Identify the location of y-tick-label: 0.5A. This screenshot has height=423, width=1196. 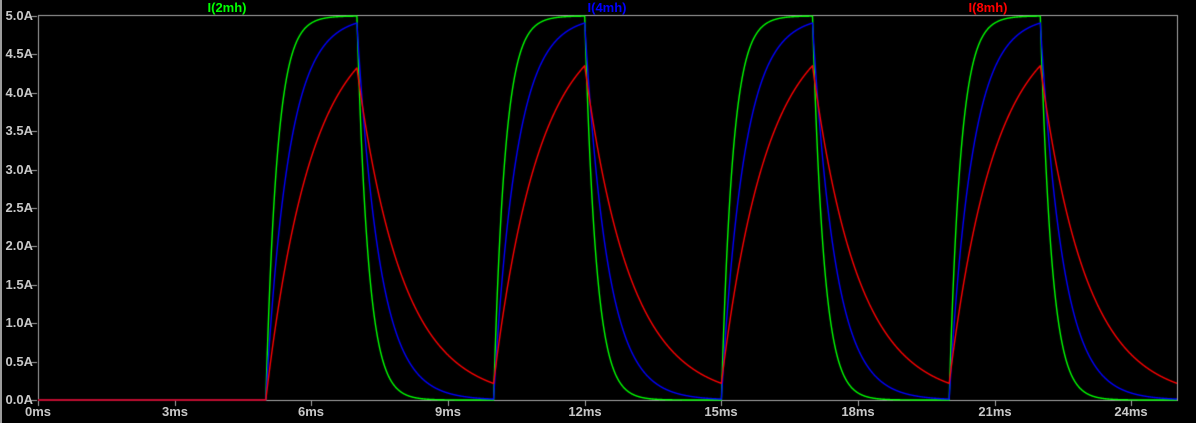
(19, 361).